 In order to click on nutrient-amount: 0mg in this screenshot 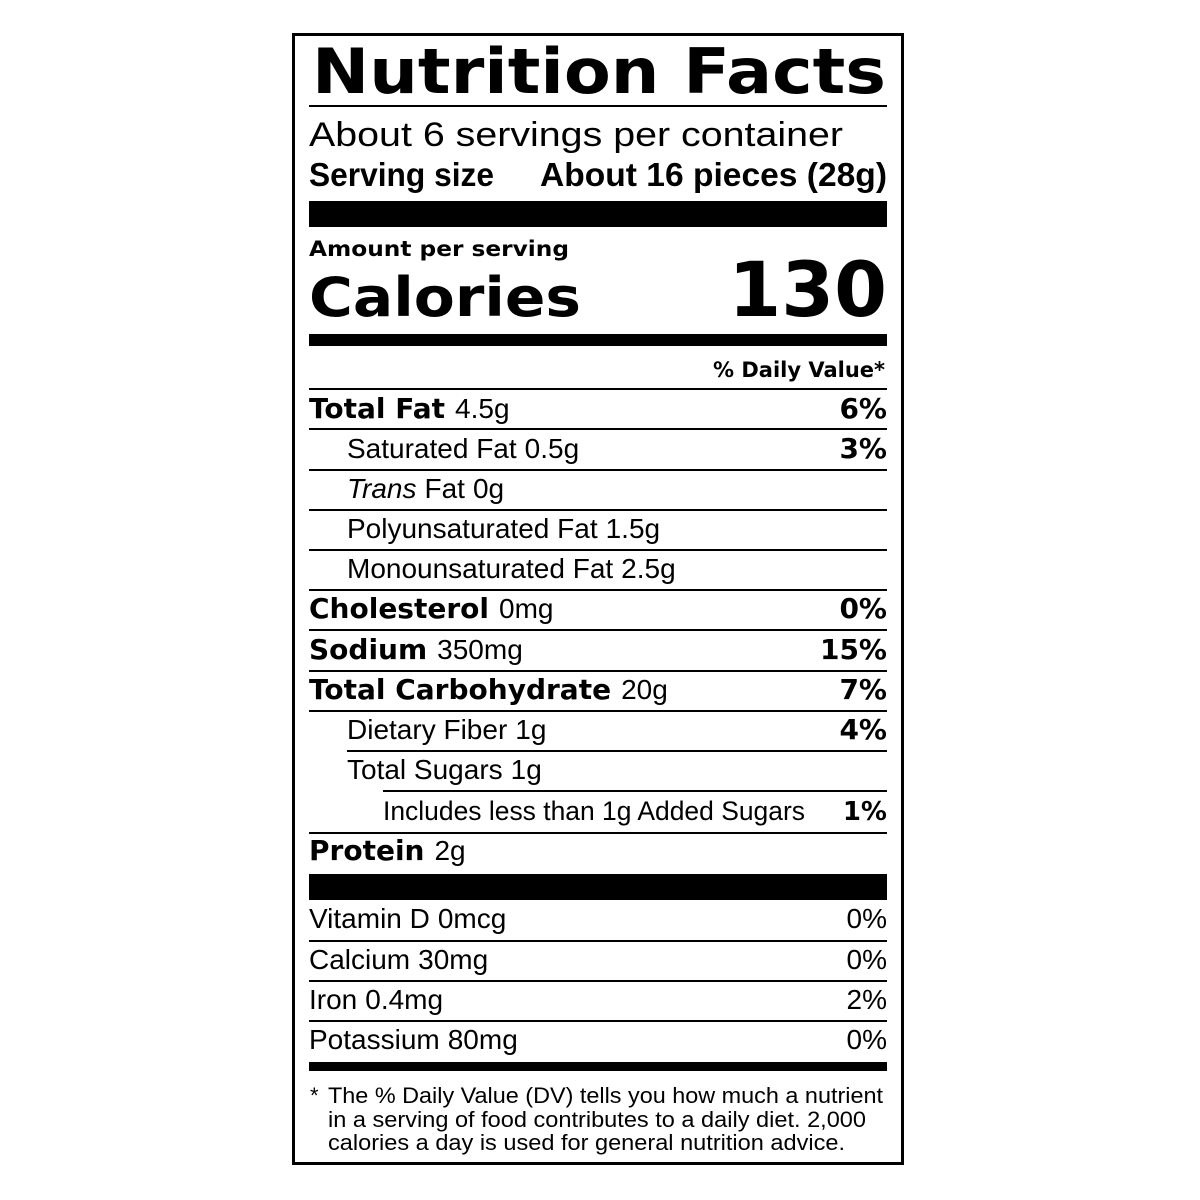, I will do `click(526, 608)`.